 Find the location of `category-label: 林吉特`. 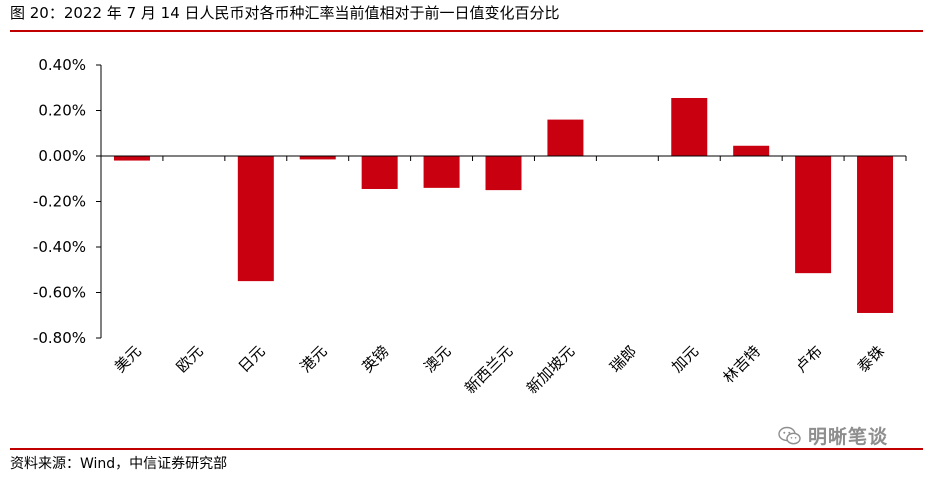

category-label: 林吉特 is located at coordinates (741, 364).